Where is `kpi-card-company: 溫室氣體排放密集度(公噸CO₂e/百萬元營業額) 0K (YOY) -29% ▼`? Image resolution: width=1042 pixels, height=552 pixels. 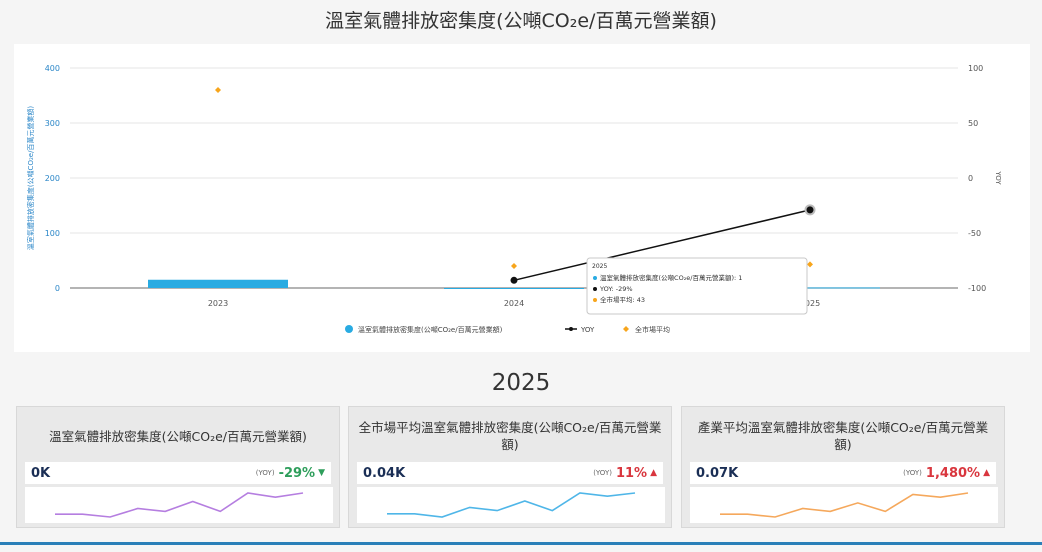 kpi-card-company: 溫室氣體排放密集度(公噸CO₂e/百萬元營業額) 0K (YOY) -29% ▼ is located at coordinates (178, 467).